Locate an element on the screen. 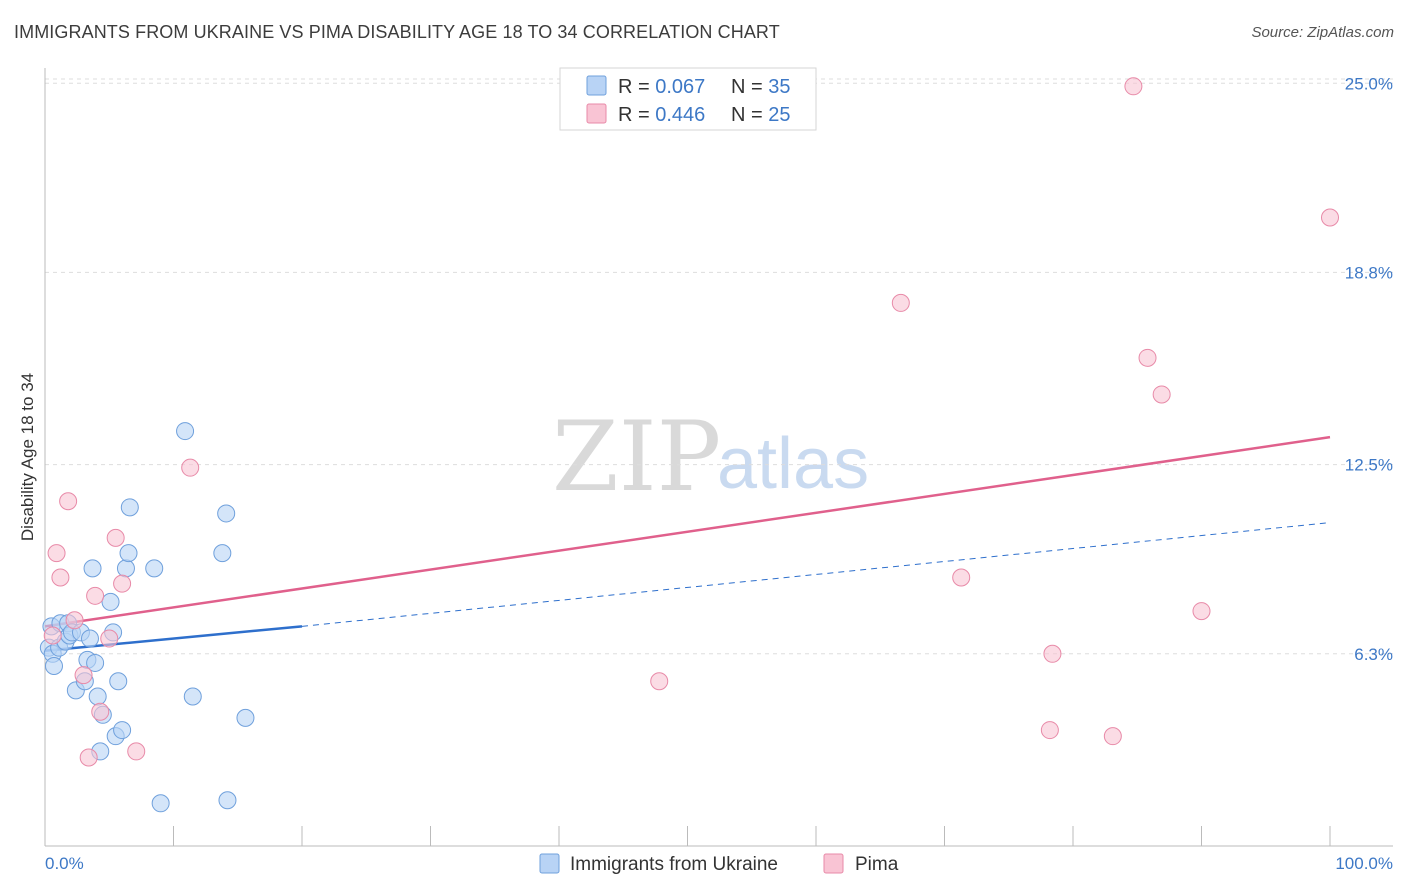  legend-row-2: R = 0.446 is located at coordinates (661, 115).